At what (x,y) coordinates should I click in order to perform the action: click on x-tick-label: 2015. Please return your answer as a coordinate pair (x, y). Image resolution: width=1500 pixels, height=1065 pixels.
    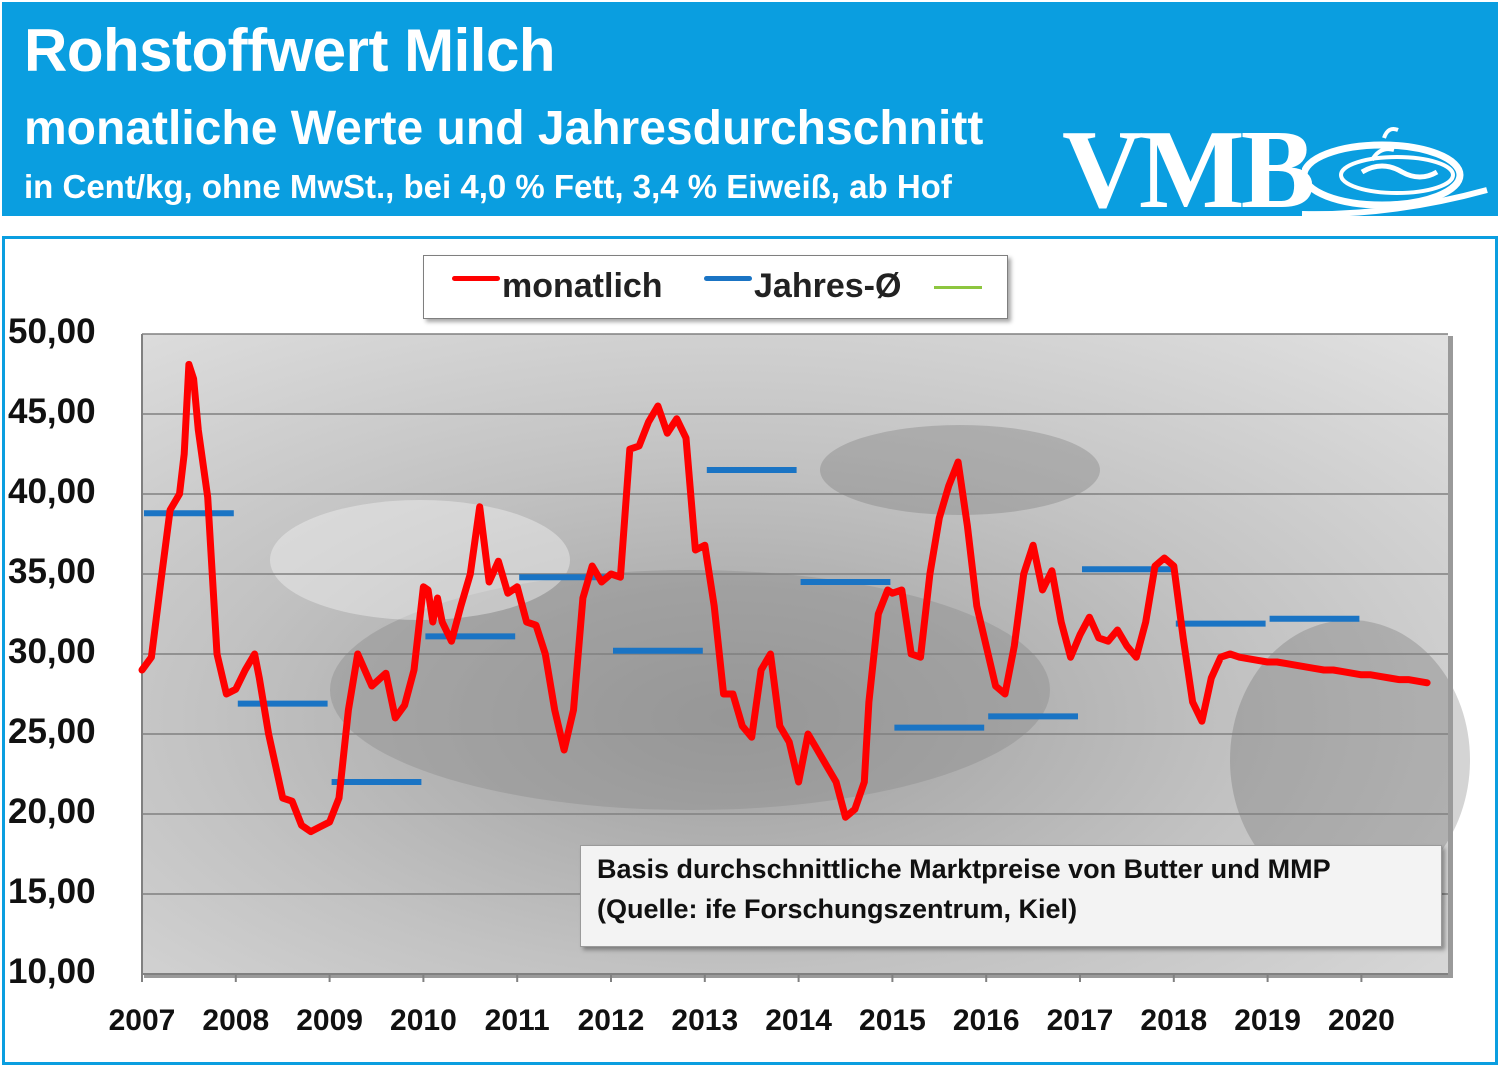
    Looking at the image, I should click on (892, 1020).